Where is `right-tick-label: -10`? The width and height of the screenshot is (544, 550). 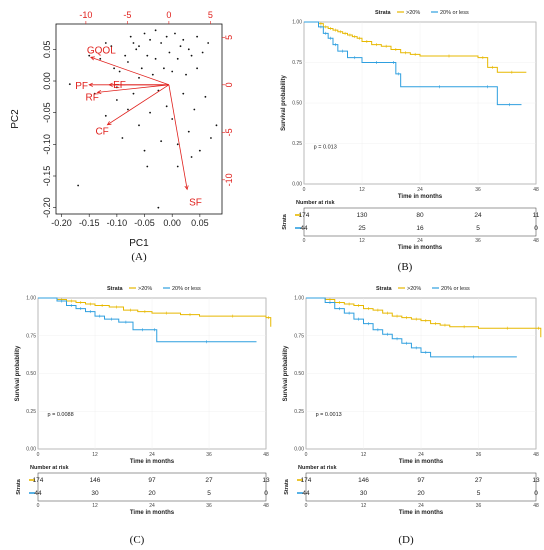
right-tick-label: -10 is located at coordinates (229, 179).